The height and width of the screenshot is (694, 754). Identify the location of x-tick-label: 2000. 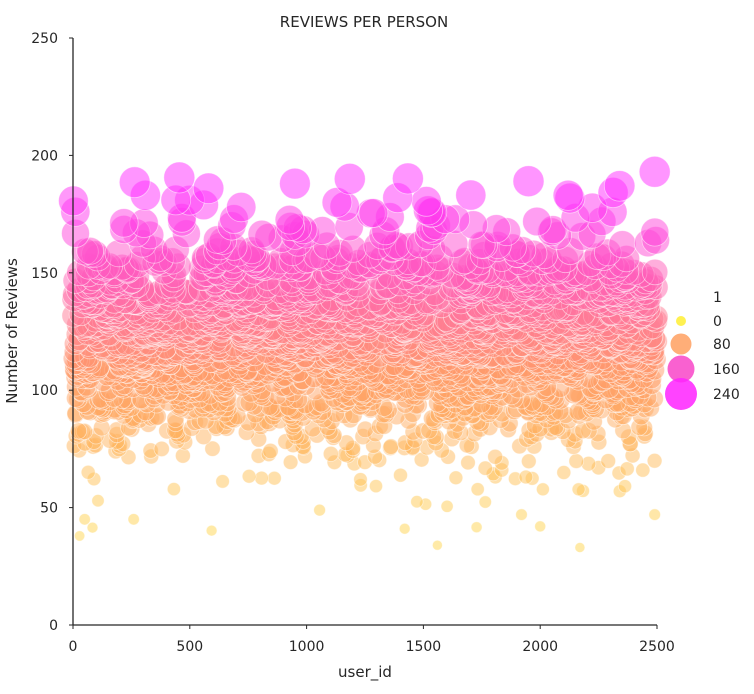
(540, 647).